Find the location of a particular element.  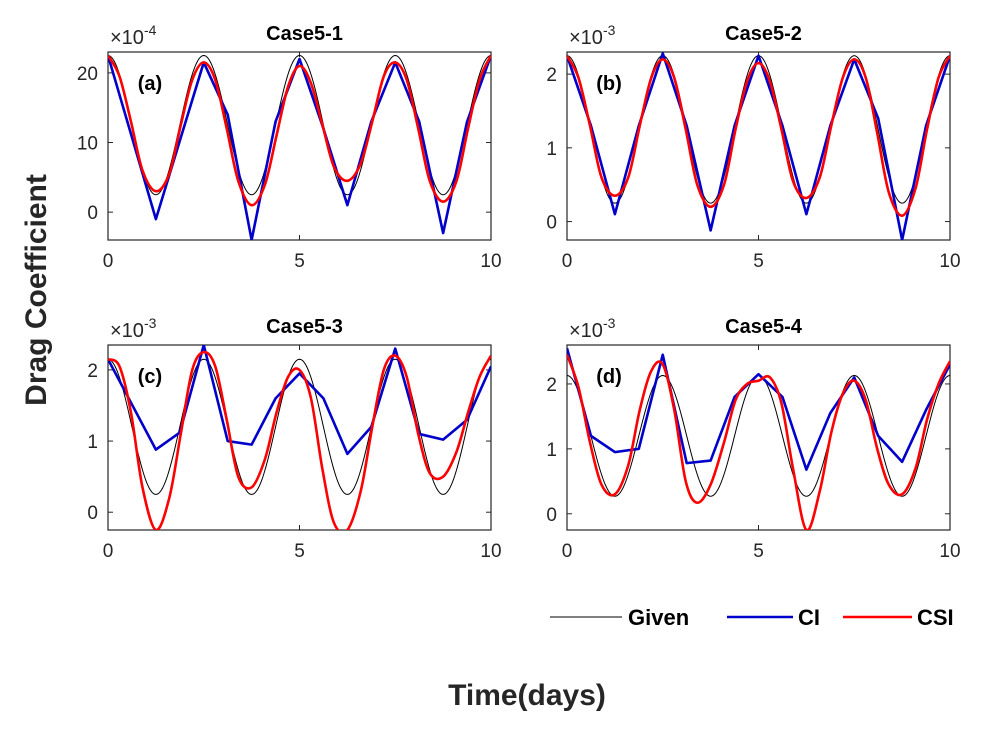

subplot-title: Case5-3 is located at coordinates (304, 327).